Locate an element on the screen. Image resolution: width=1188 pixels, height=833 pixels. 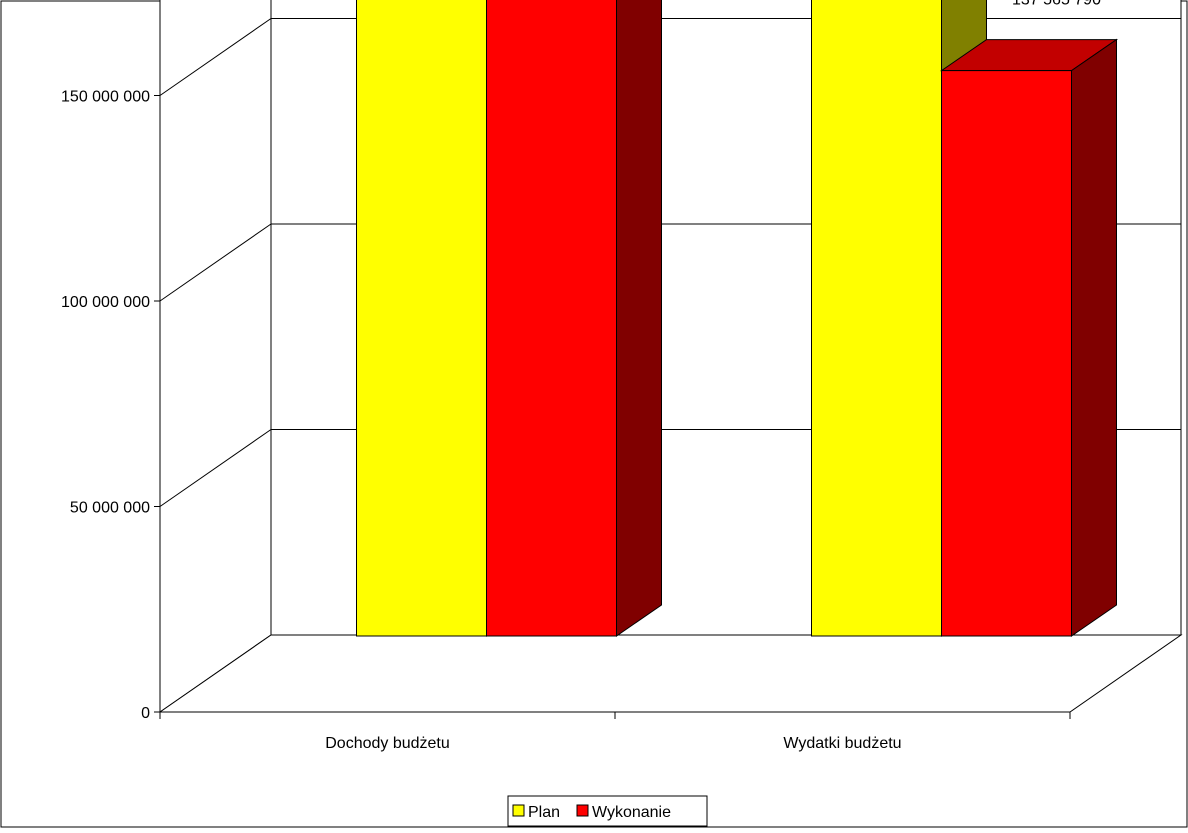
legend-label: Wykonanie is located at coordinates (631, 812).